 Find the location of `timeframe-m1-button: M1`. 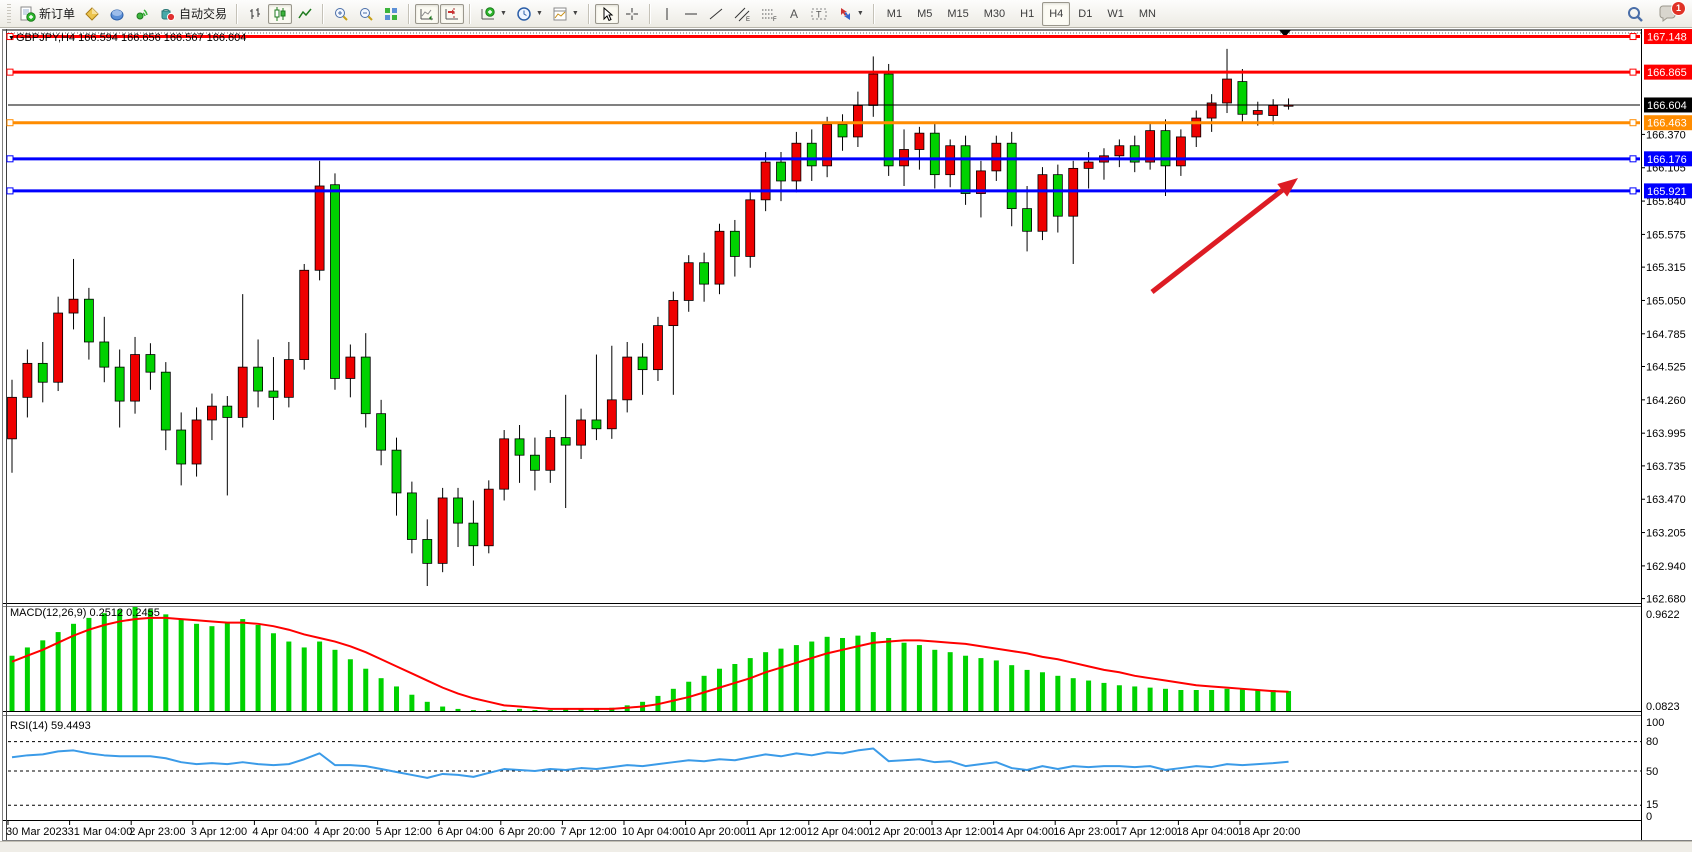

timeframe-m1-button: M1 is located at coordinates (894, 13).